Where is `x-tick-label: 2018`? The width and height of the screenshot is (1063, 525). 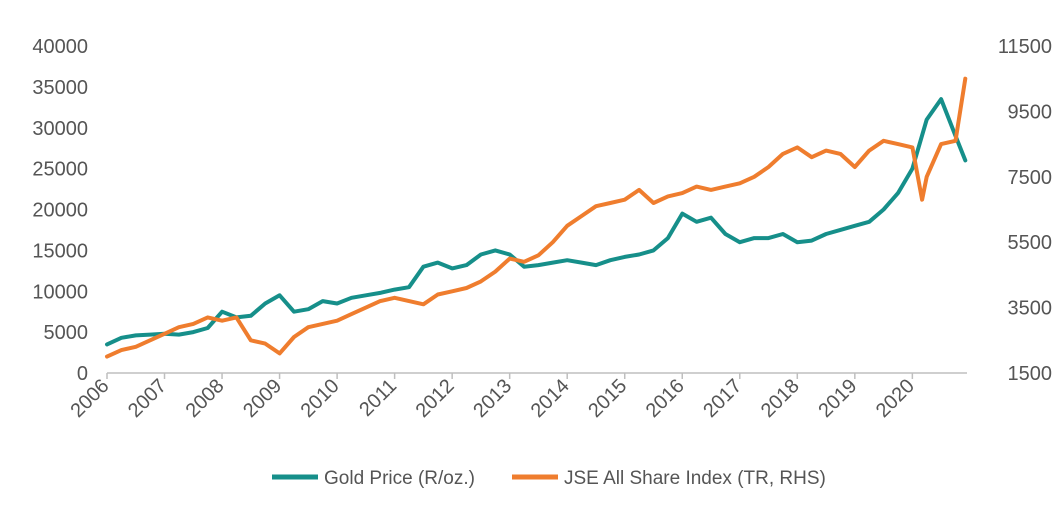
x-tick-label: 2018 is located at coordinates (780, 398).